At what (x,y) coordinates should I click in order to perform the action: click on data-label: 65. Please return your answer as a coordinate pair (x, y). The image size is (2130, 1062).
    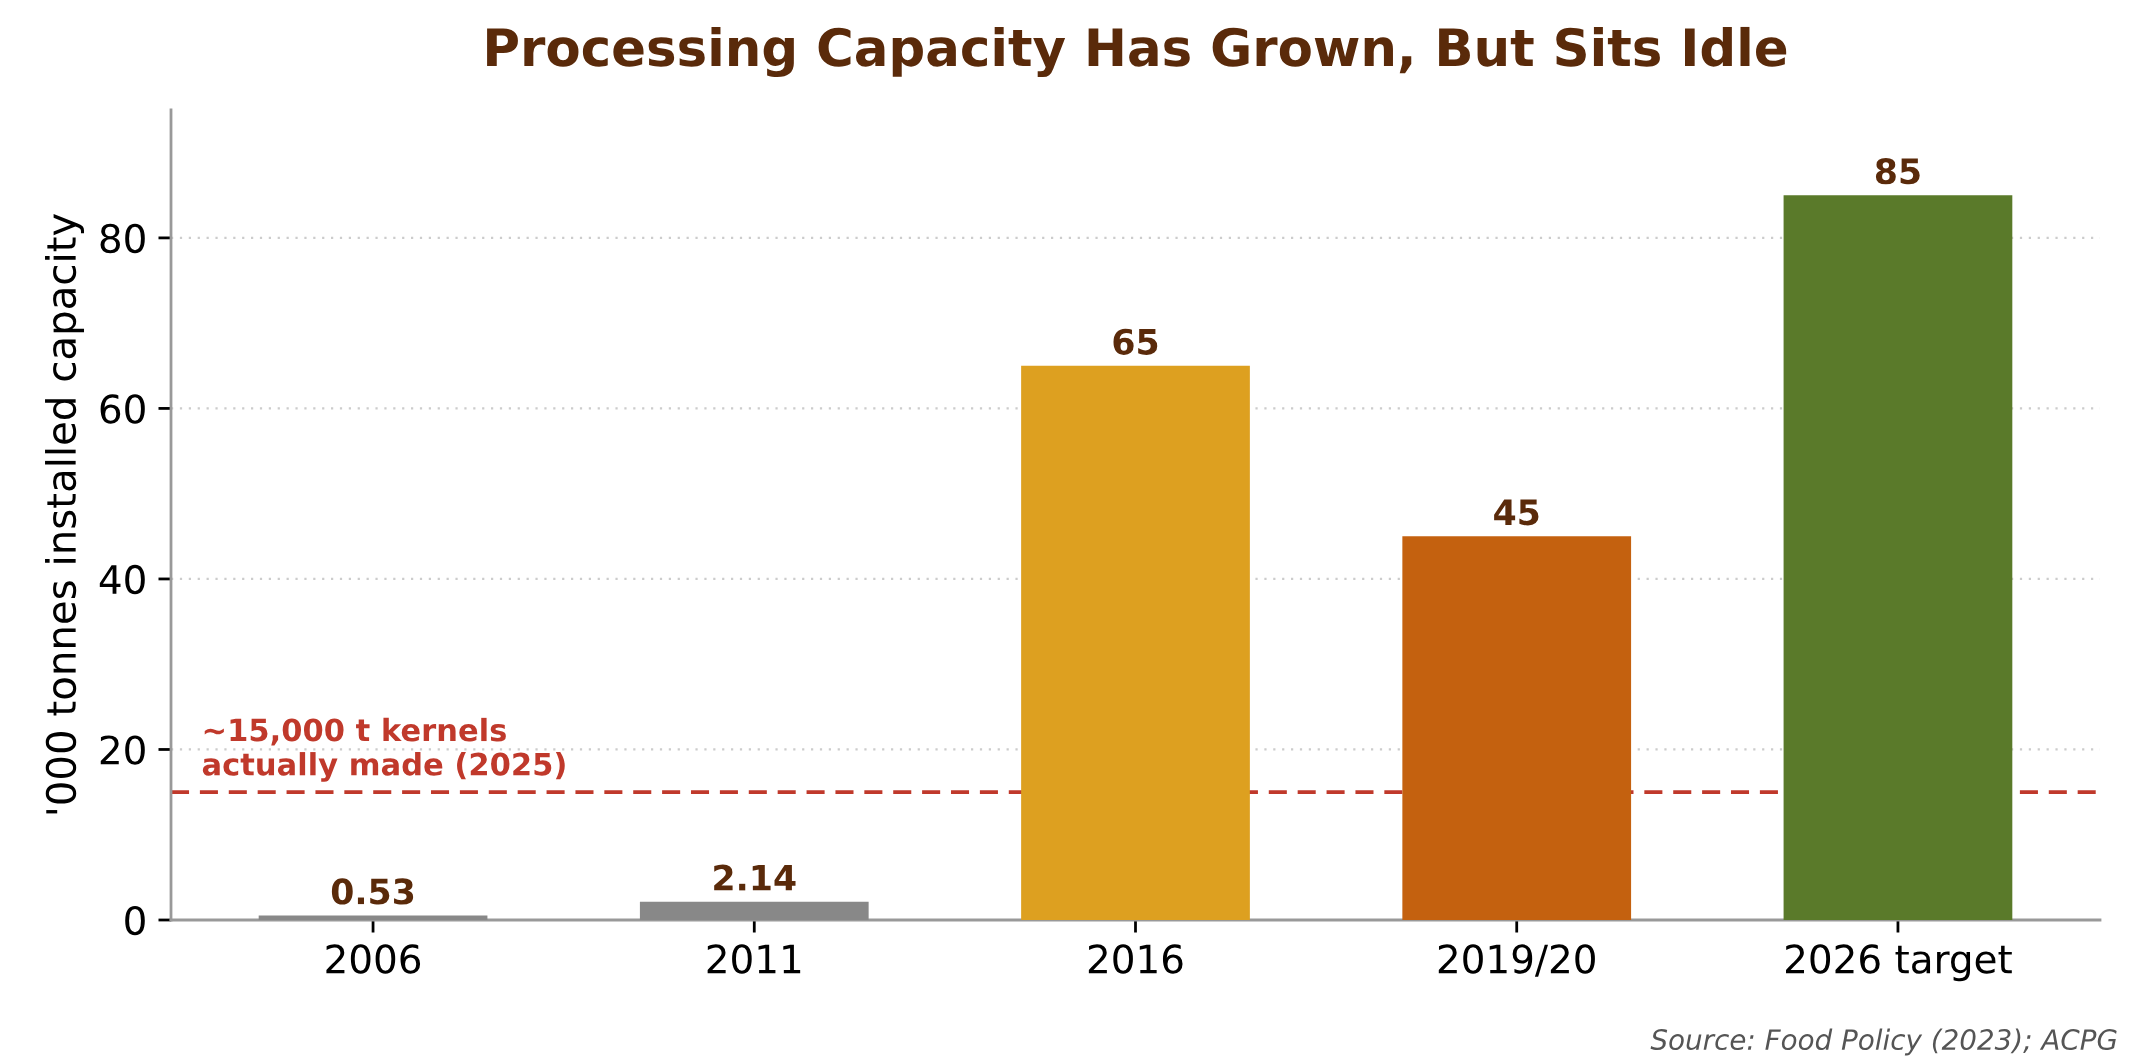
    Looking at the image, I should click on (1135, 341).